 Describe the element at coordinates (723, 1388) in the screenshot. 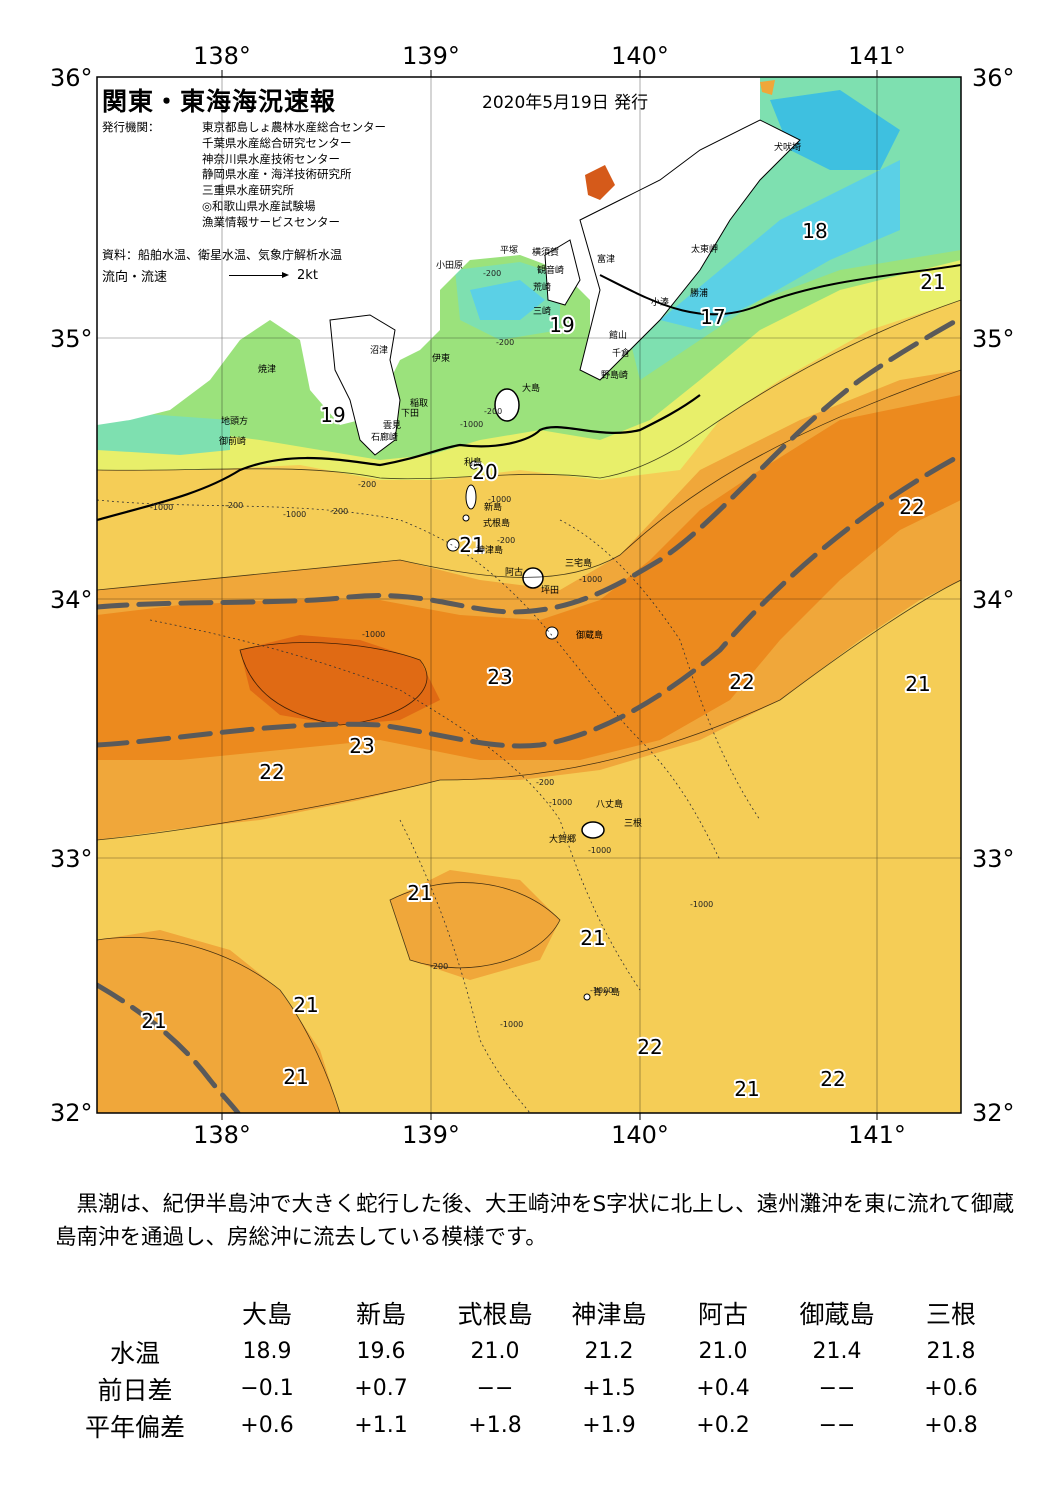

I see `table-cell: +0.4` at that location.